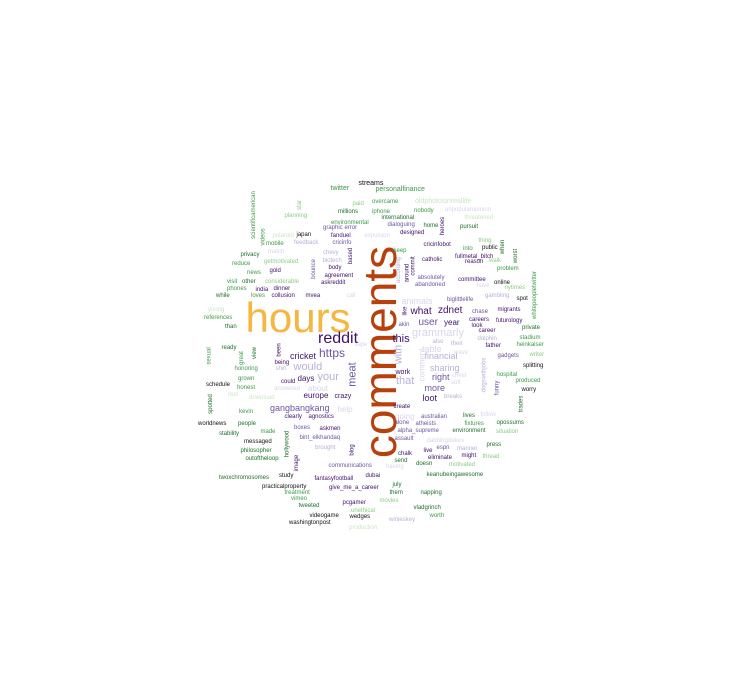  What do you see at coordinates (318, 388) in the screenshot?
I see `word-about: about` at bounding box center [318, 388].